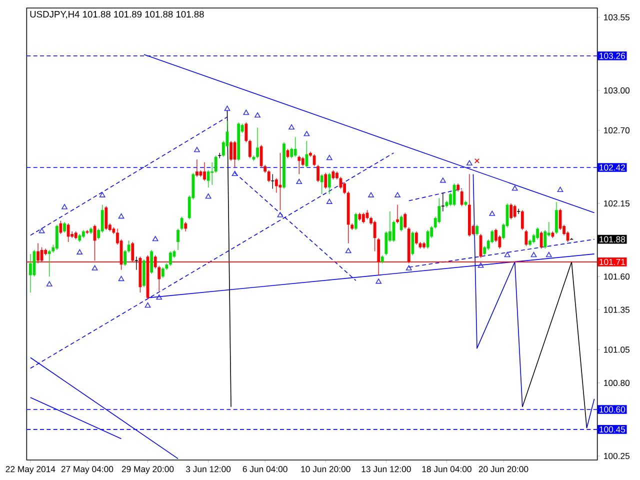 The height and width of the screenshot is (480, 640). Describe the element at coordinates (617, 309) in the screenshot. I see `y-tick-label: 101.35` at that location.